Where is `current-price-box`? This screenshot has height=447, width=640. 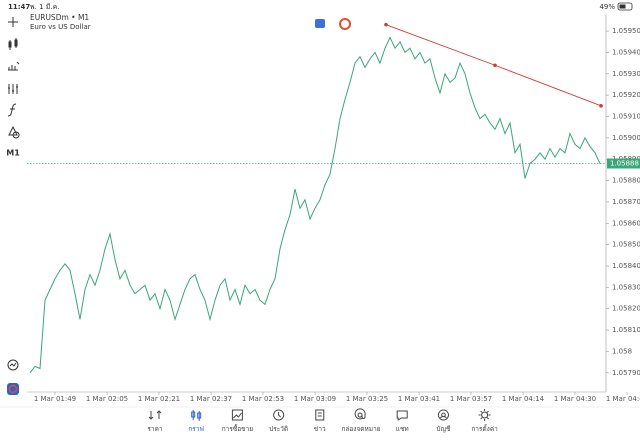
current-price-box is located at coordinates (623, 163).